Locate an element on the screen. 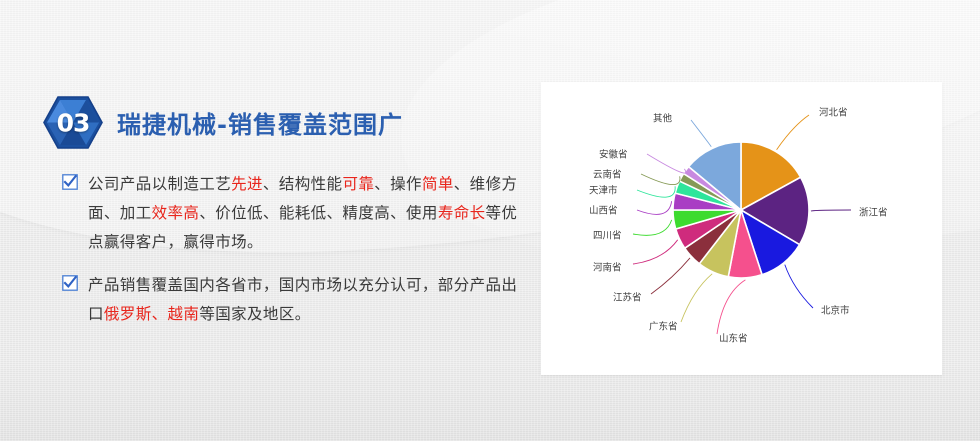  hexagon-badge-icon: 03 is located at coordinates (73, 122).